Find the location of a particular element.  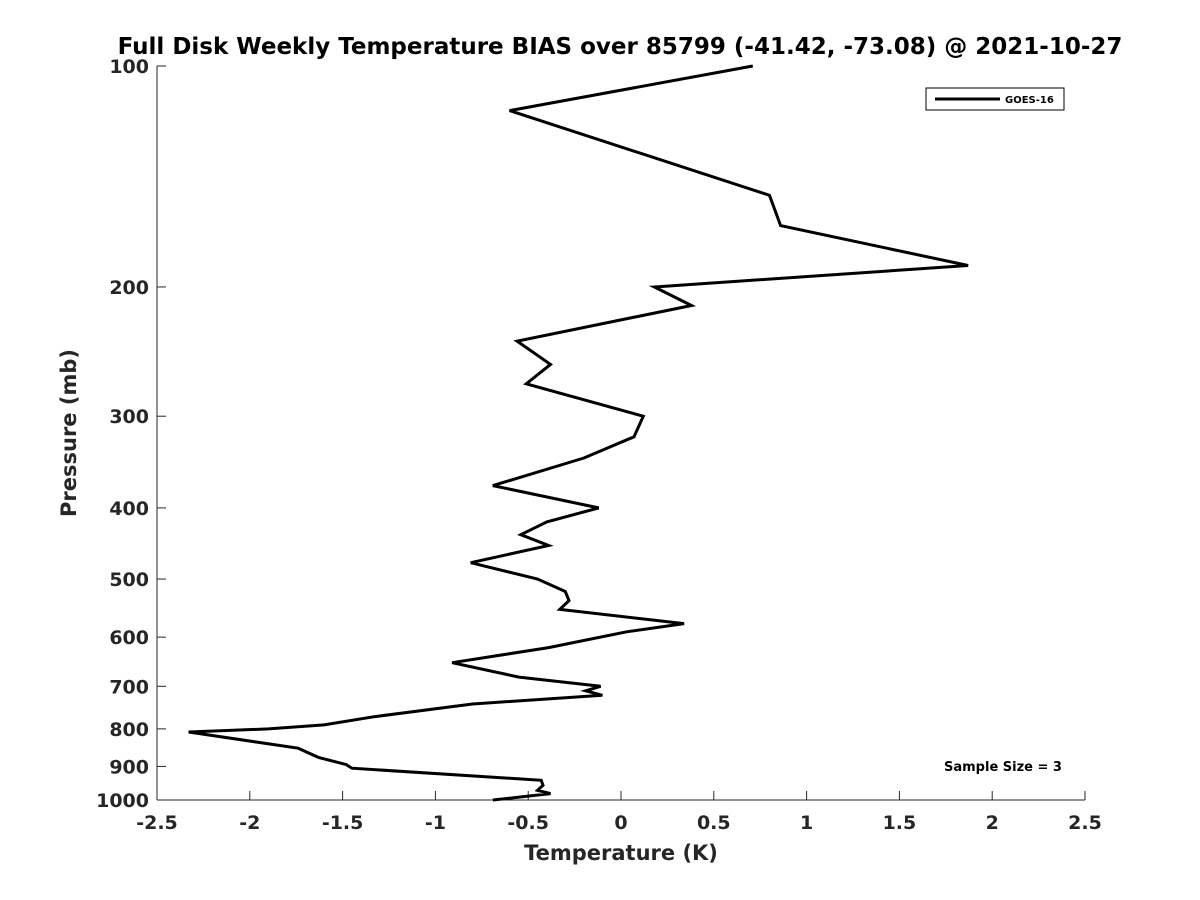

y-tick-label: 300 is located at coordinates (129, 417).